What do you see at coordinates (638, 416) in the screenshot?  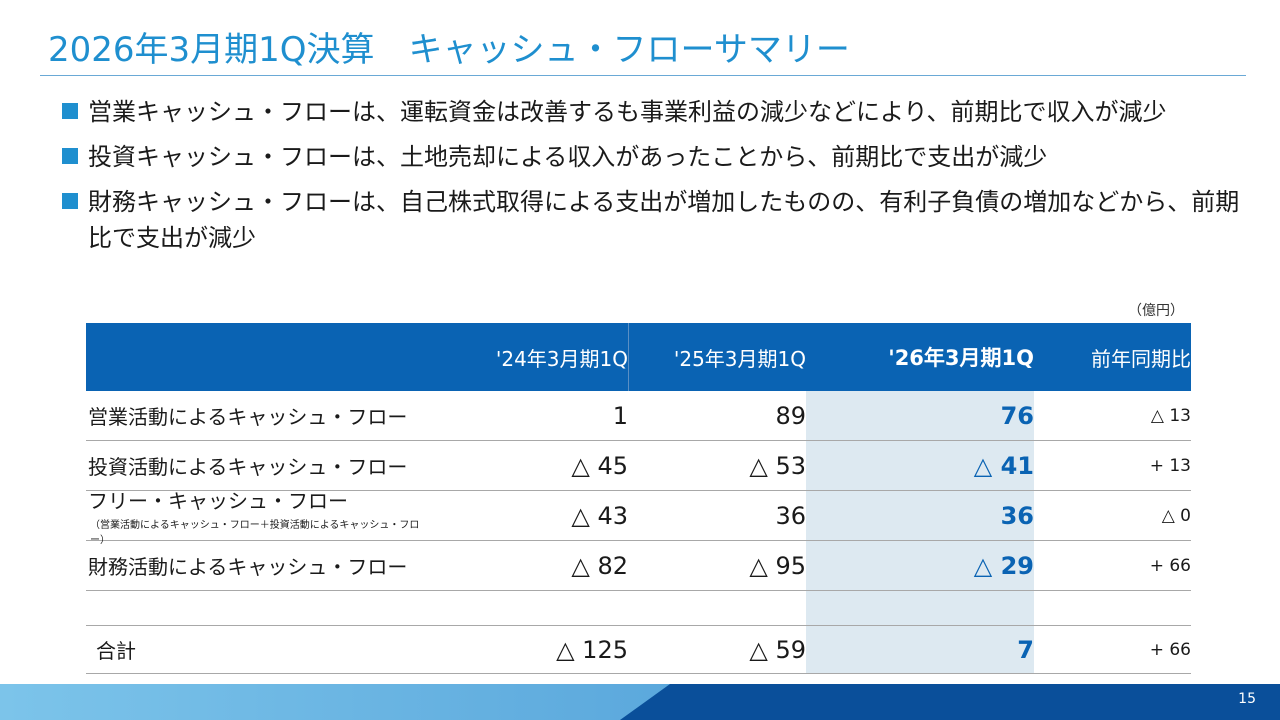 I see `table-row: 営業活動によるキャッシュ・フロー 1 89 76 △ 13` at bounding box center [638, 416].